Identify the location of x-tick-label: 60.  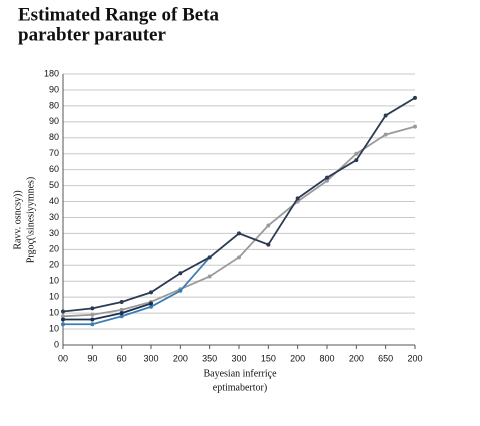
(122, 358).